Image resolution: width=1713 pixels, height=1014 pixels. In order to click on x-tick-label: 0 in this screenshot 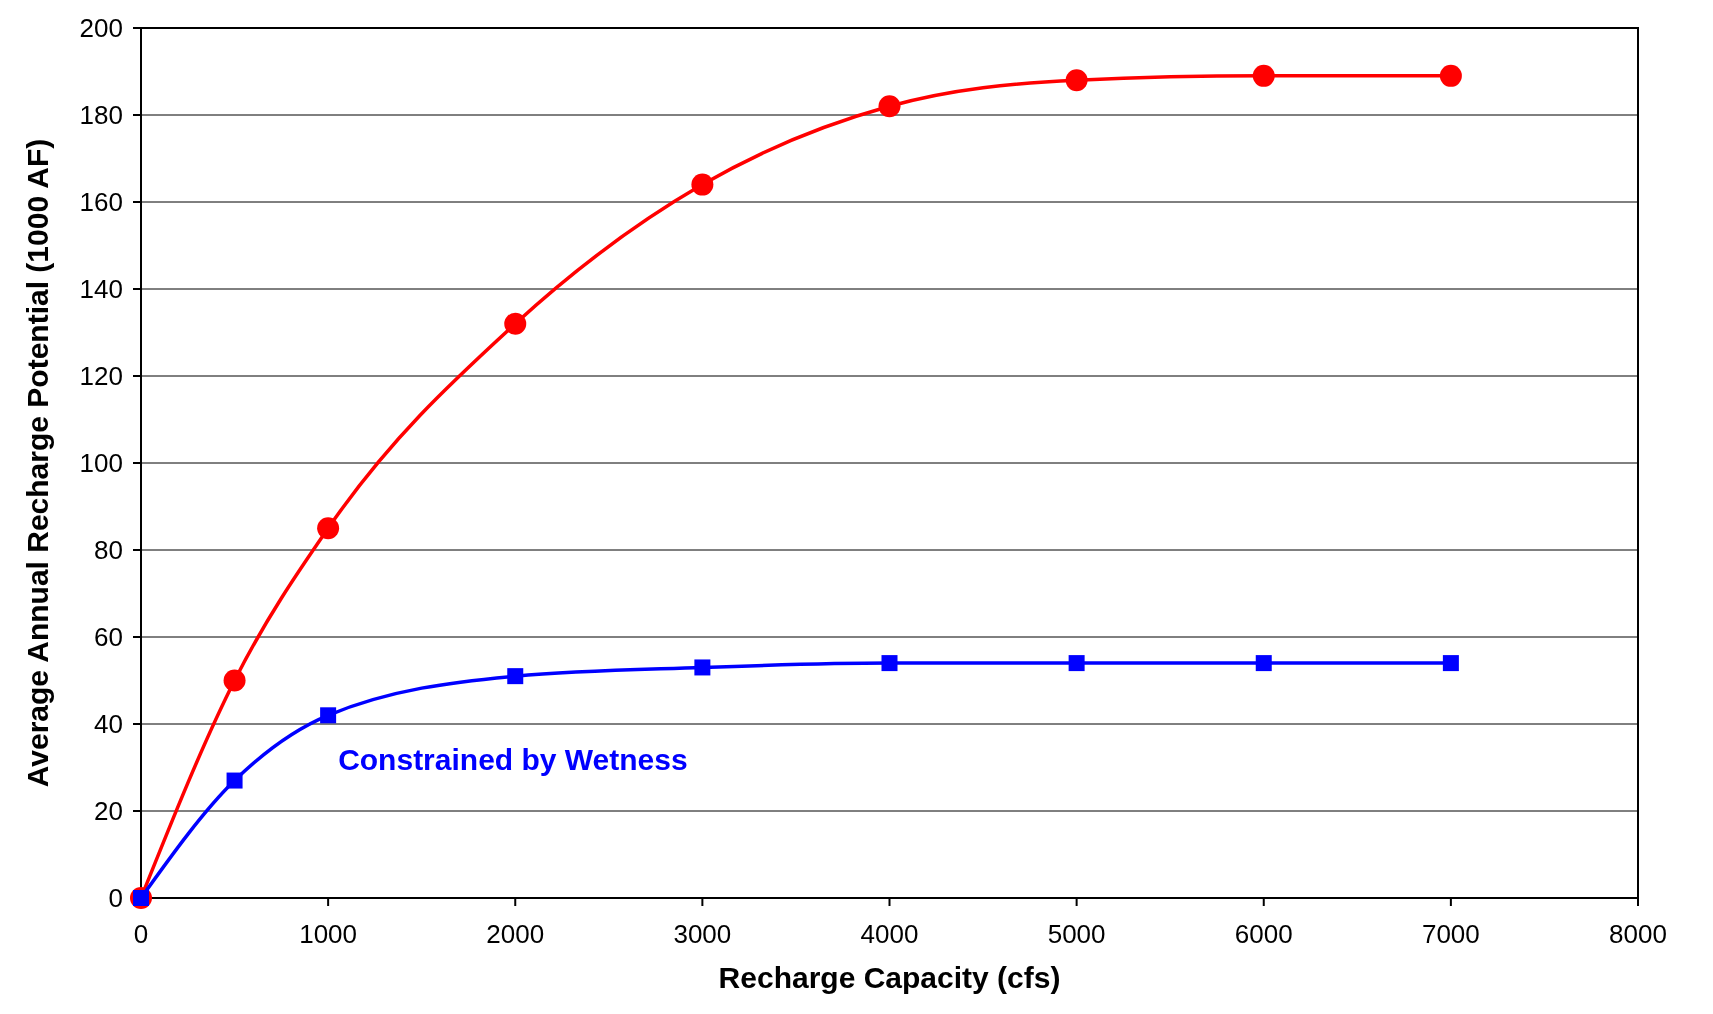, I will do `click(141, 934)`.